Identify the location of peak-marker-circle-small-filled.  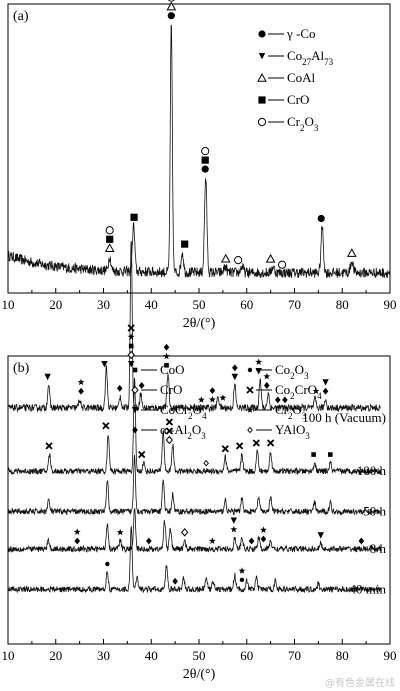
(107, 564).